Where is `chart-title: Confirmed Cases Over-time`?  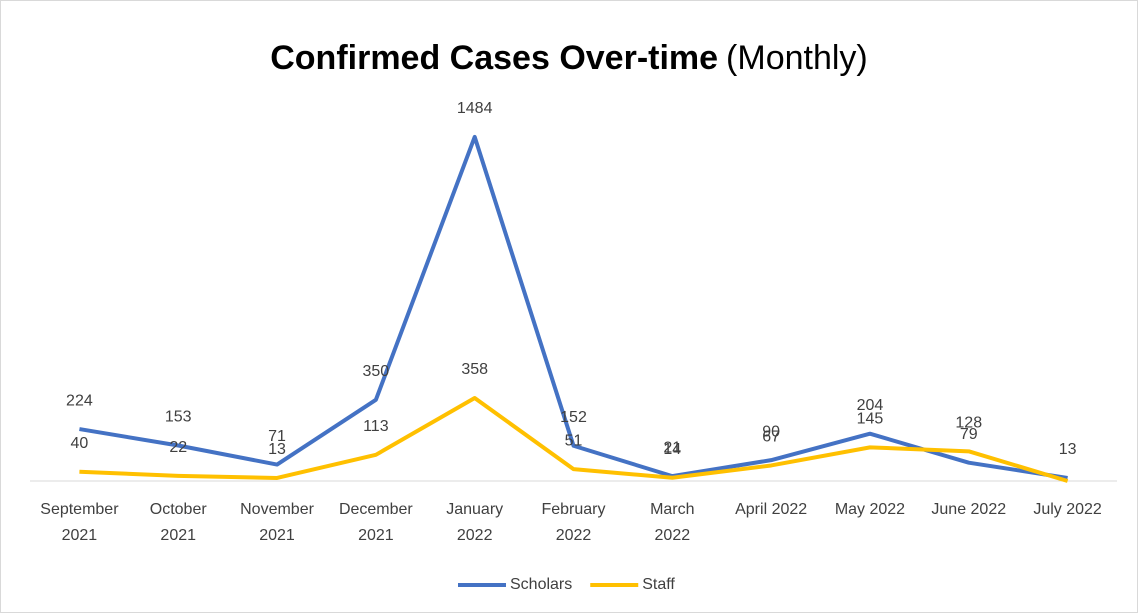
chart-title: Confirmed Cases Over-time is located at coordinates (494, 58).